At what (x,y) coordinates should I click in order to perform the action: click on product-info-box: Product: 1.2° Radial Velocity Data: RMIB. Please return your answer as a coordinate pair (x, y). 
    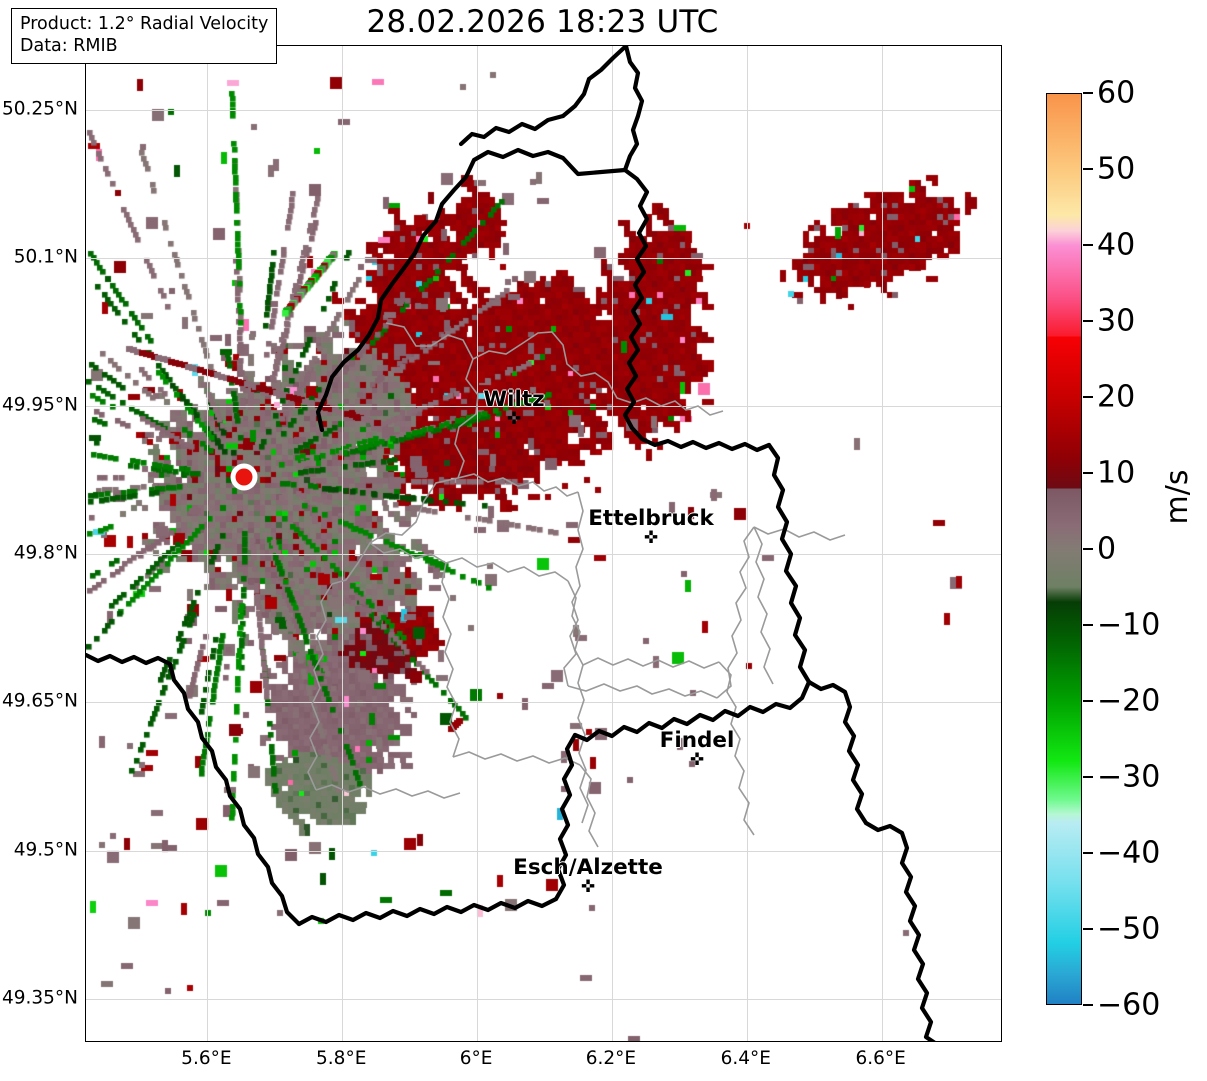
    Looking at the image, I should click on (144, 36).